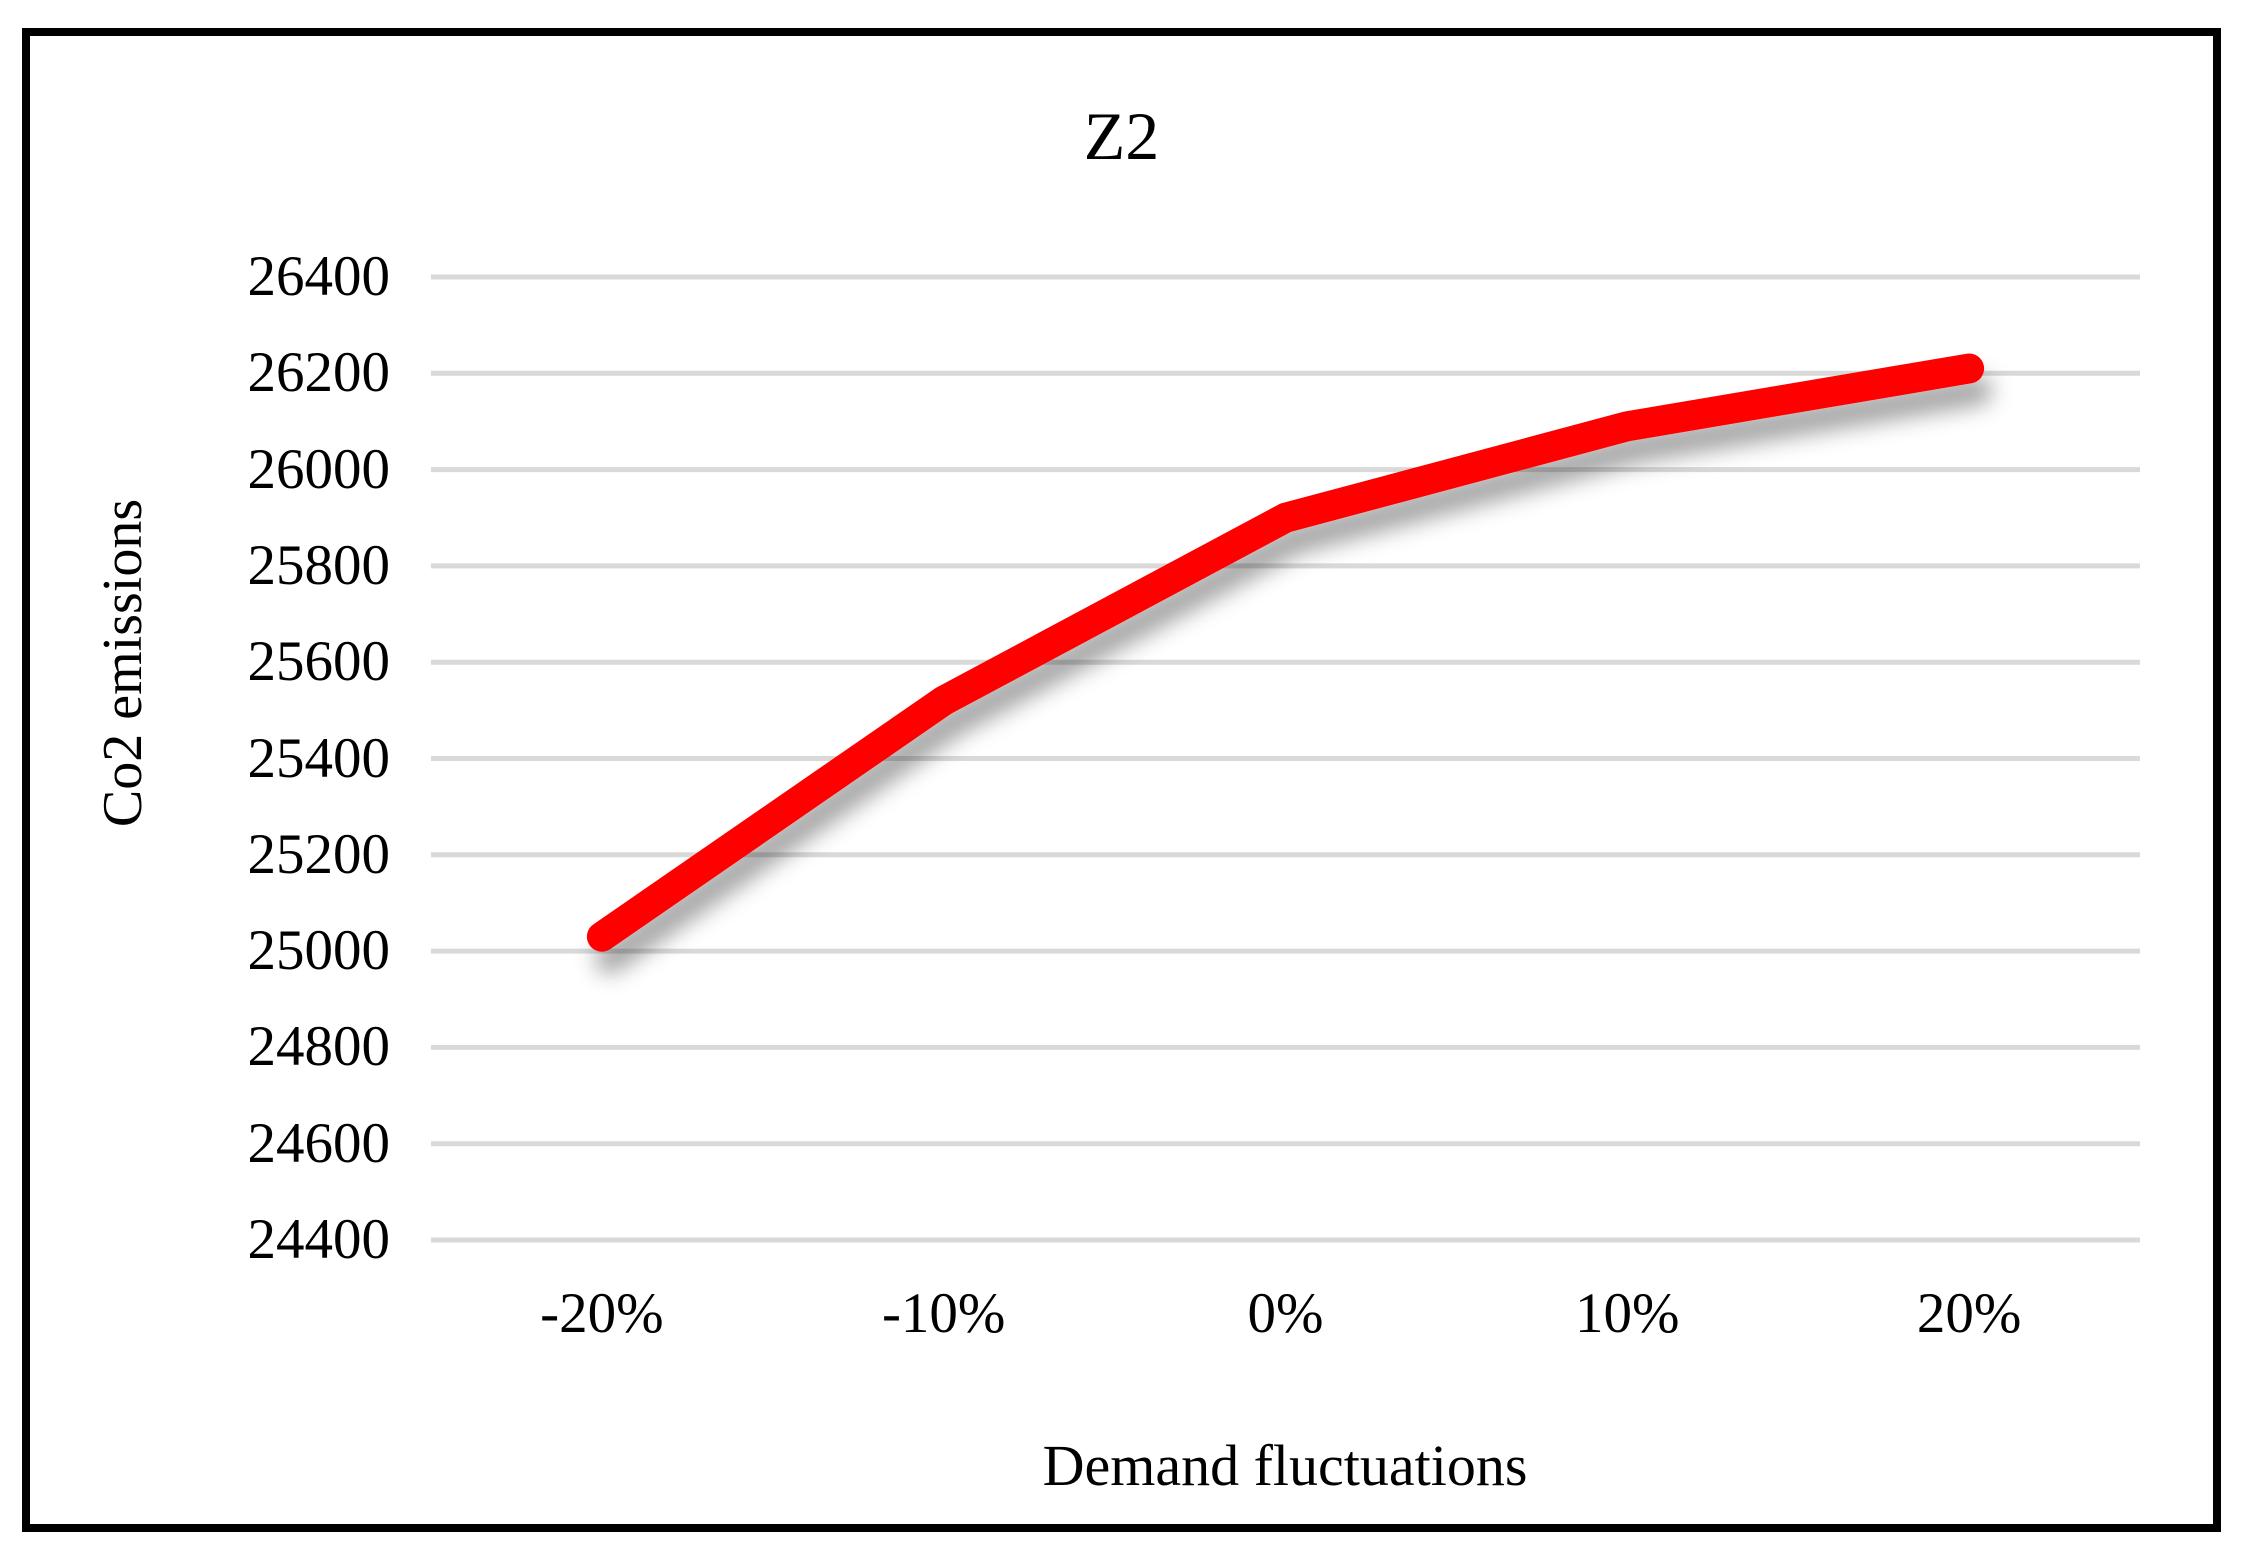 Image resolution: width=2243 pixels, height=1560 pixels. Describe the element at coordinates (319, 1047) in the screenshot. I see `y-tick-label: 24800` at that location.